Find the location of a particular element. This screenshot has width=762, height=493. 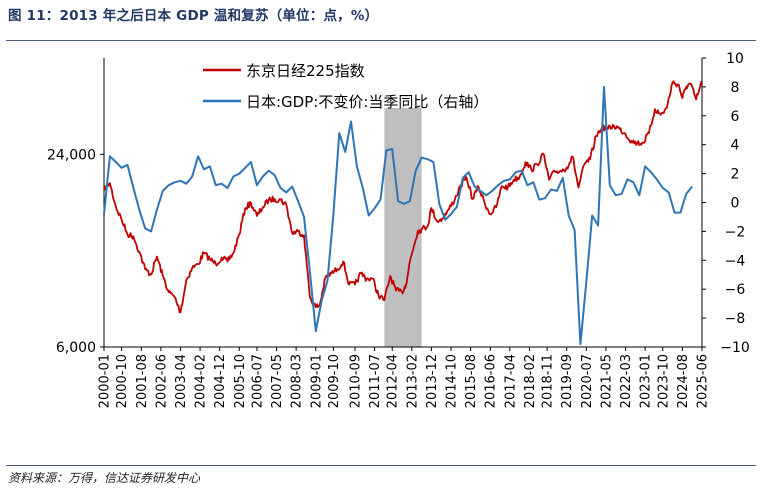

x-tick-label: 2003-04 is located at coordinates (181, 381).